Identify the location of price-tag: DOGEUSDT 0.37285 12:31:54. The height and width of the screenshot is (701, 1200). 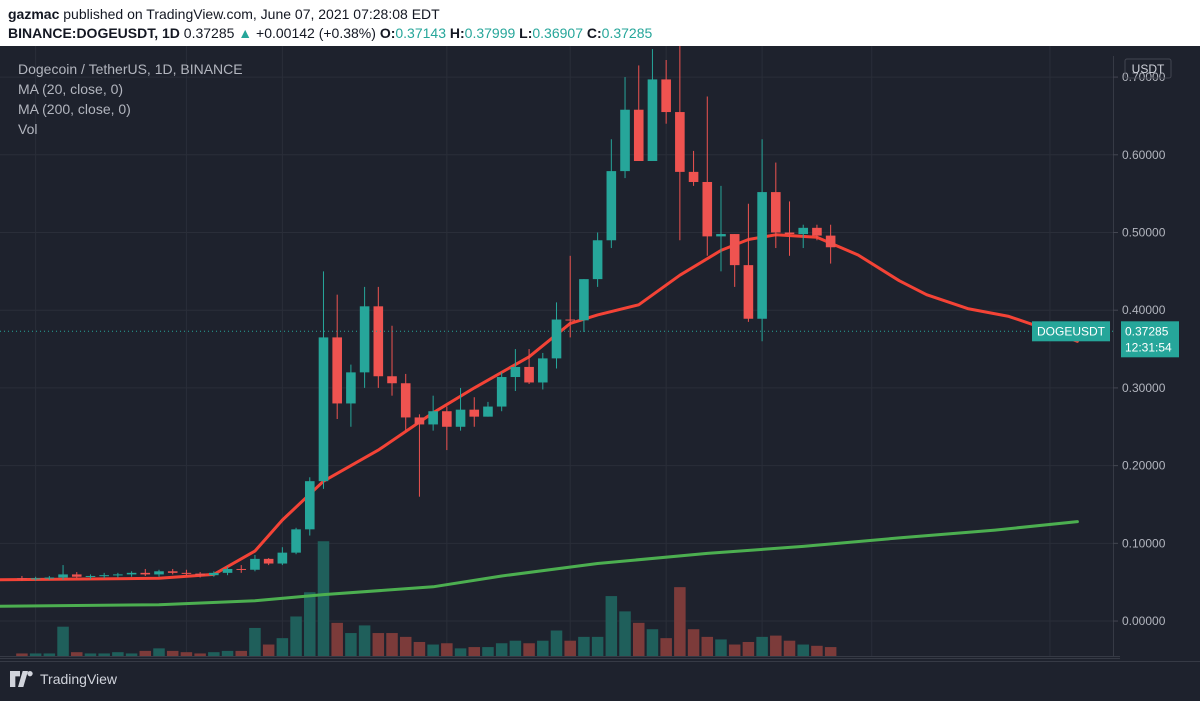
(1105, 339).